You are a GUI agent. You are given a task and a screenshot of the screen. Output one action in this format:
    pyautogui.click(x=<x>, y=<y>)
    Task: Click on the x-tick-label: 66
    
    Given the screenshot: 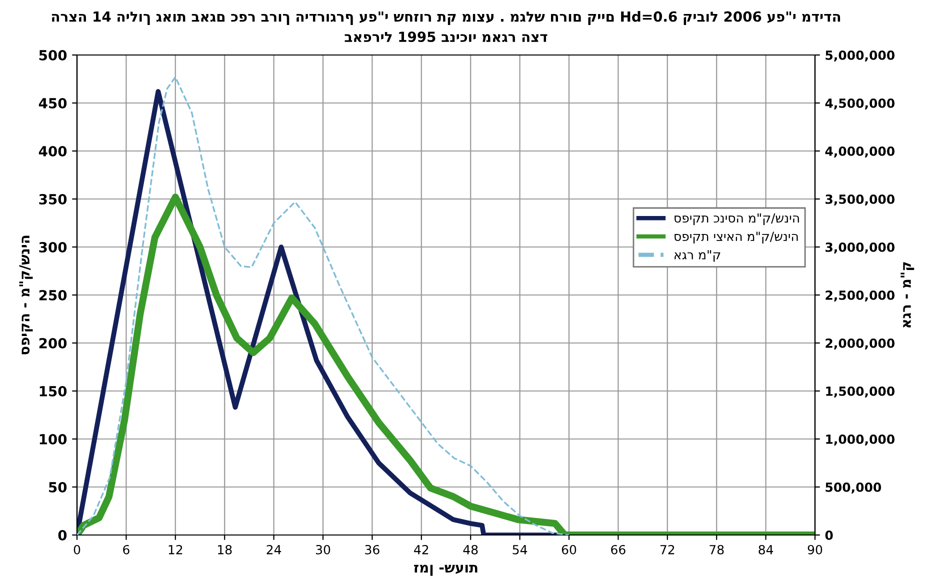 What is the action you would take?
    pyautogui.click(x=618, y=549)
    